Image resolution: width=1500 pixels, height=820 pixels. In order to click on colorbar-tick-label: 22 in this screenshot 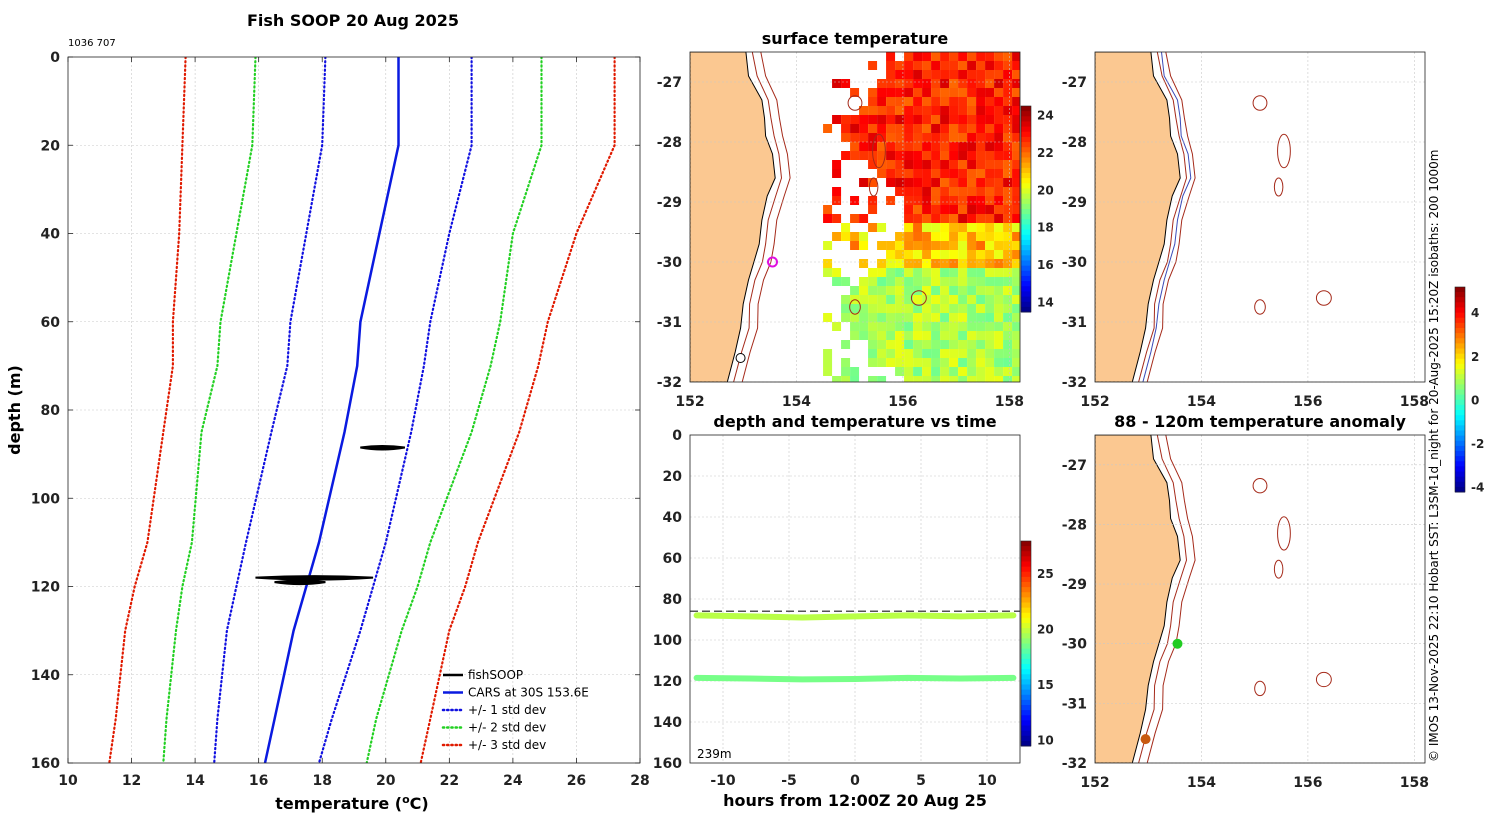, I will do `click(1045, 153)`.